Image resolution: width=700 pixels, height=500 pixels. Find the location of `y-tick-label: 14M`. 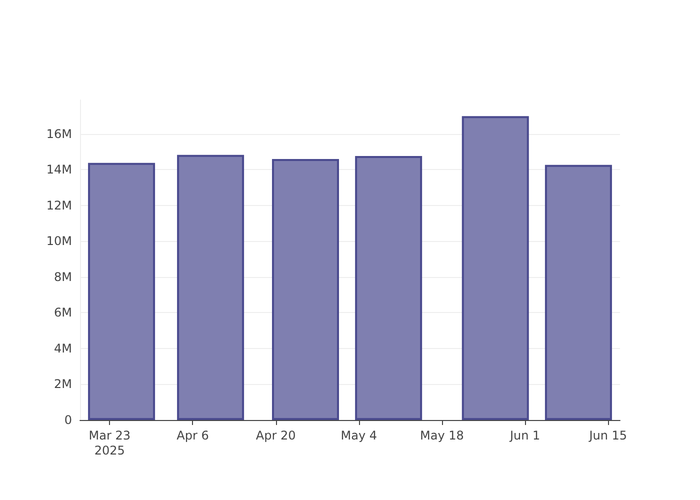

y-tick-label: 14M is located at coordinates (59, 169).